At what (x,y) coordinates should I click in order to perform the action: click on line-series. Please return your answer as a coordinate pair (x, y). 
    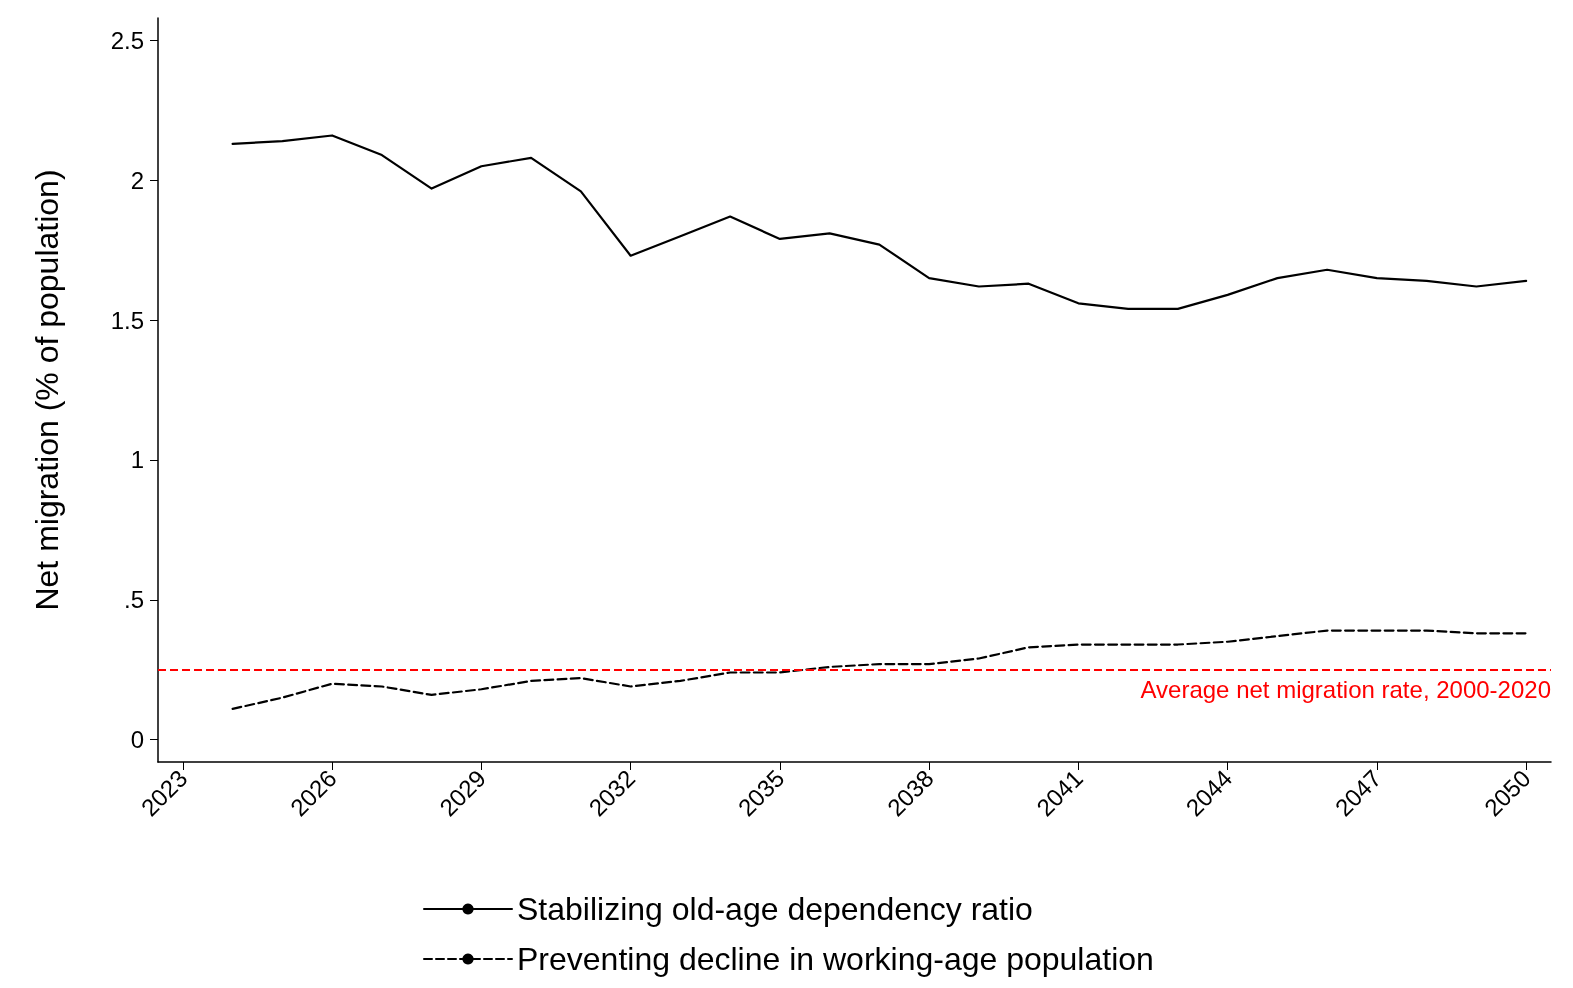
    Looking at the image, I should click on (879, 222).